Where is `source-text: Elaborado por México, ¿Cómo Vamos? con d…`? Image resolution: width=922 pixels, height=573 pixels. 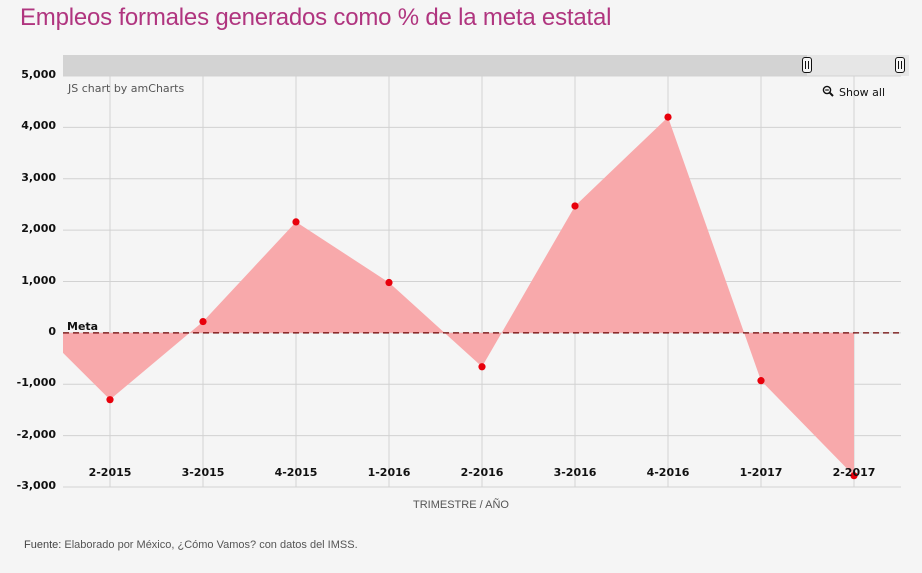
source-text: Elaborado por México, ¿Cómo Vamos? con d… is located at coordinates (209, 545).